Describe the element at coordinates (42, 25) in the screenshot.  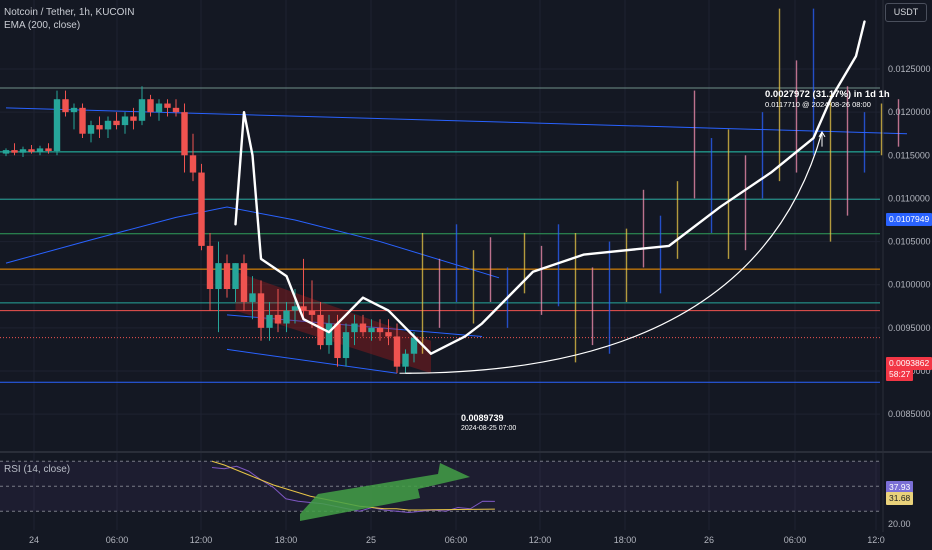
I see `ema-indicator-label: EMA (200, close)` at that location.